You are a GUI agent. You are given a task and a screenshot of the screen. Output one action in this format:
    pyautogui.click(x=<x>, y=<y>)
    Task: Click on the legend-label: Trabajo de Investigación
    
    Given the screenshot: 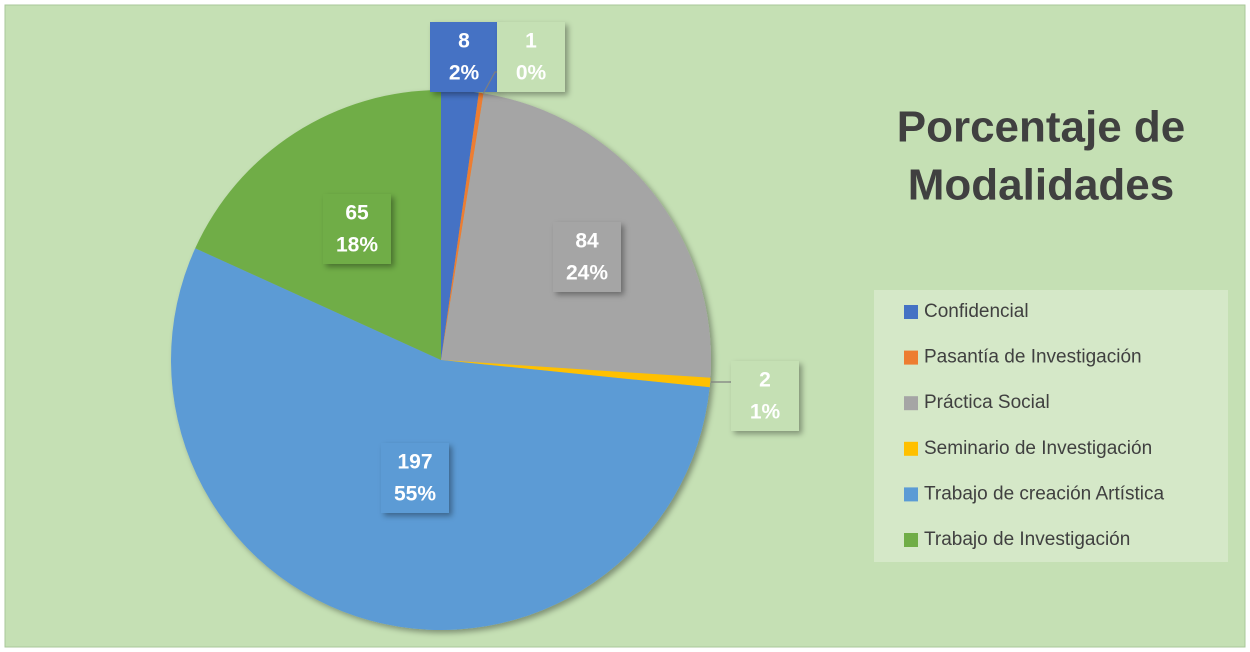 What is the action you would take?
    pyautogui.click(x=1027, y=539)
    